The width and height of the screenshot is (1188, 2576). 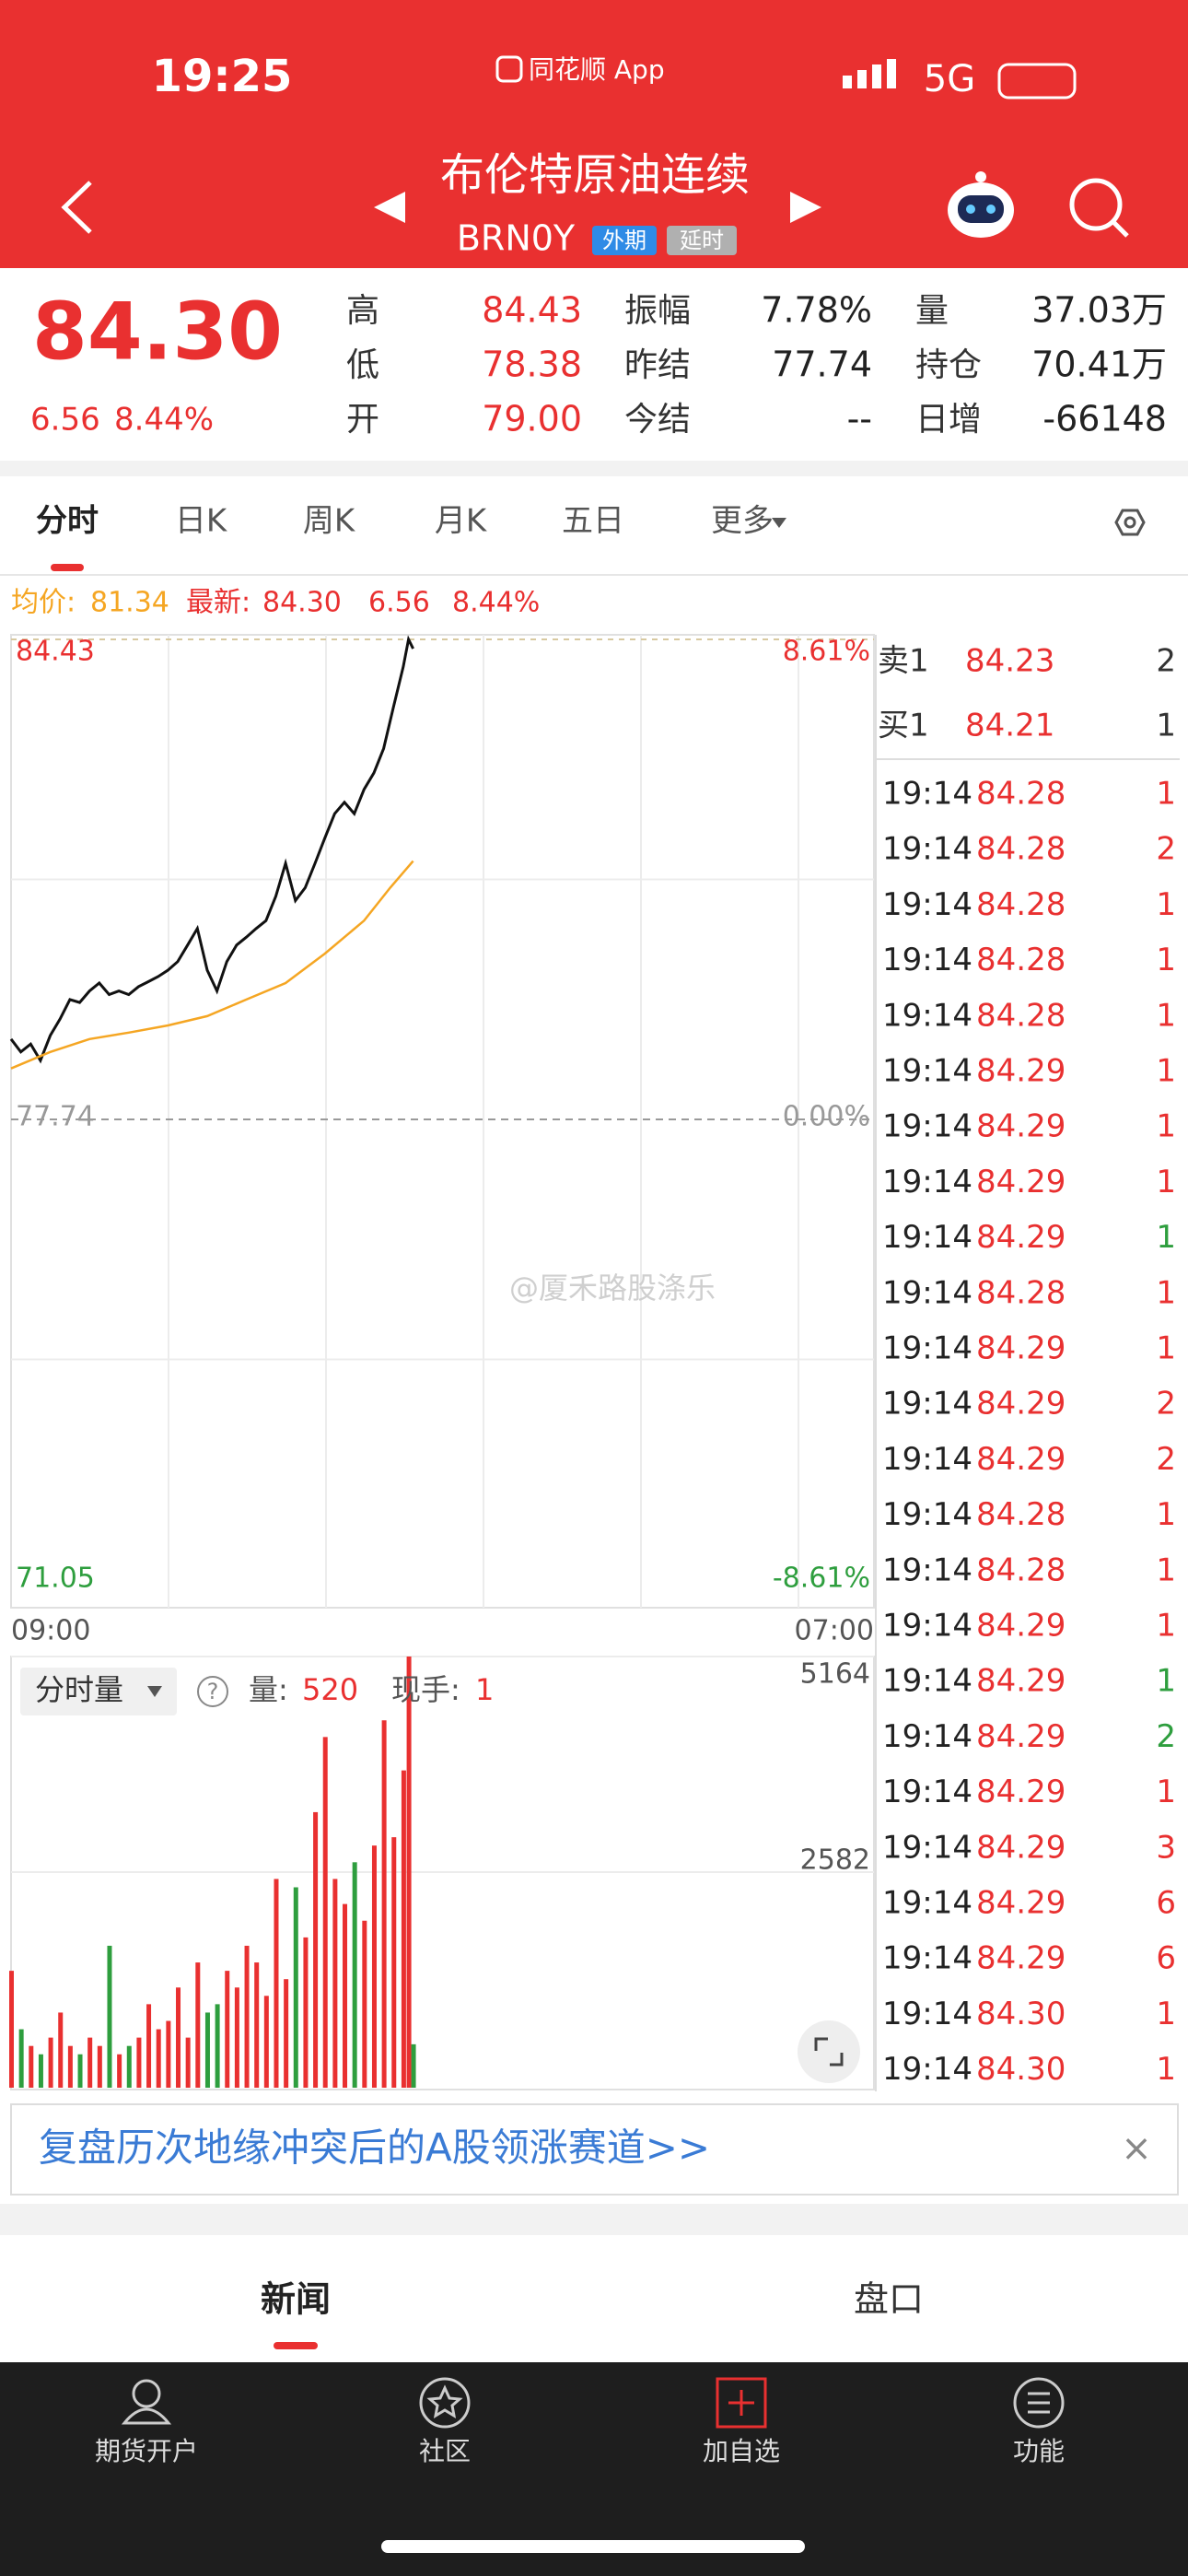 I want to click on trade-price: 84.30, so click(x=1021, y=2069).